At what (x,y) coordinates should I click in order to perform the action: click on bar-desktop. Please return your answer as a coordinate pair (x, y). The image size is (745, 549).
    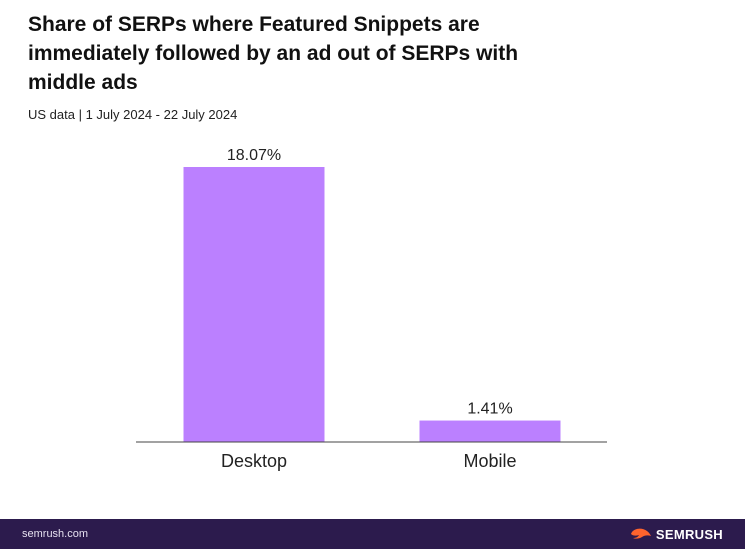
    Looking at the image, I should click on (254, 304).